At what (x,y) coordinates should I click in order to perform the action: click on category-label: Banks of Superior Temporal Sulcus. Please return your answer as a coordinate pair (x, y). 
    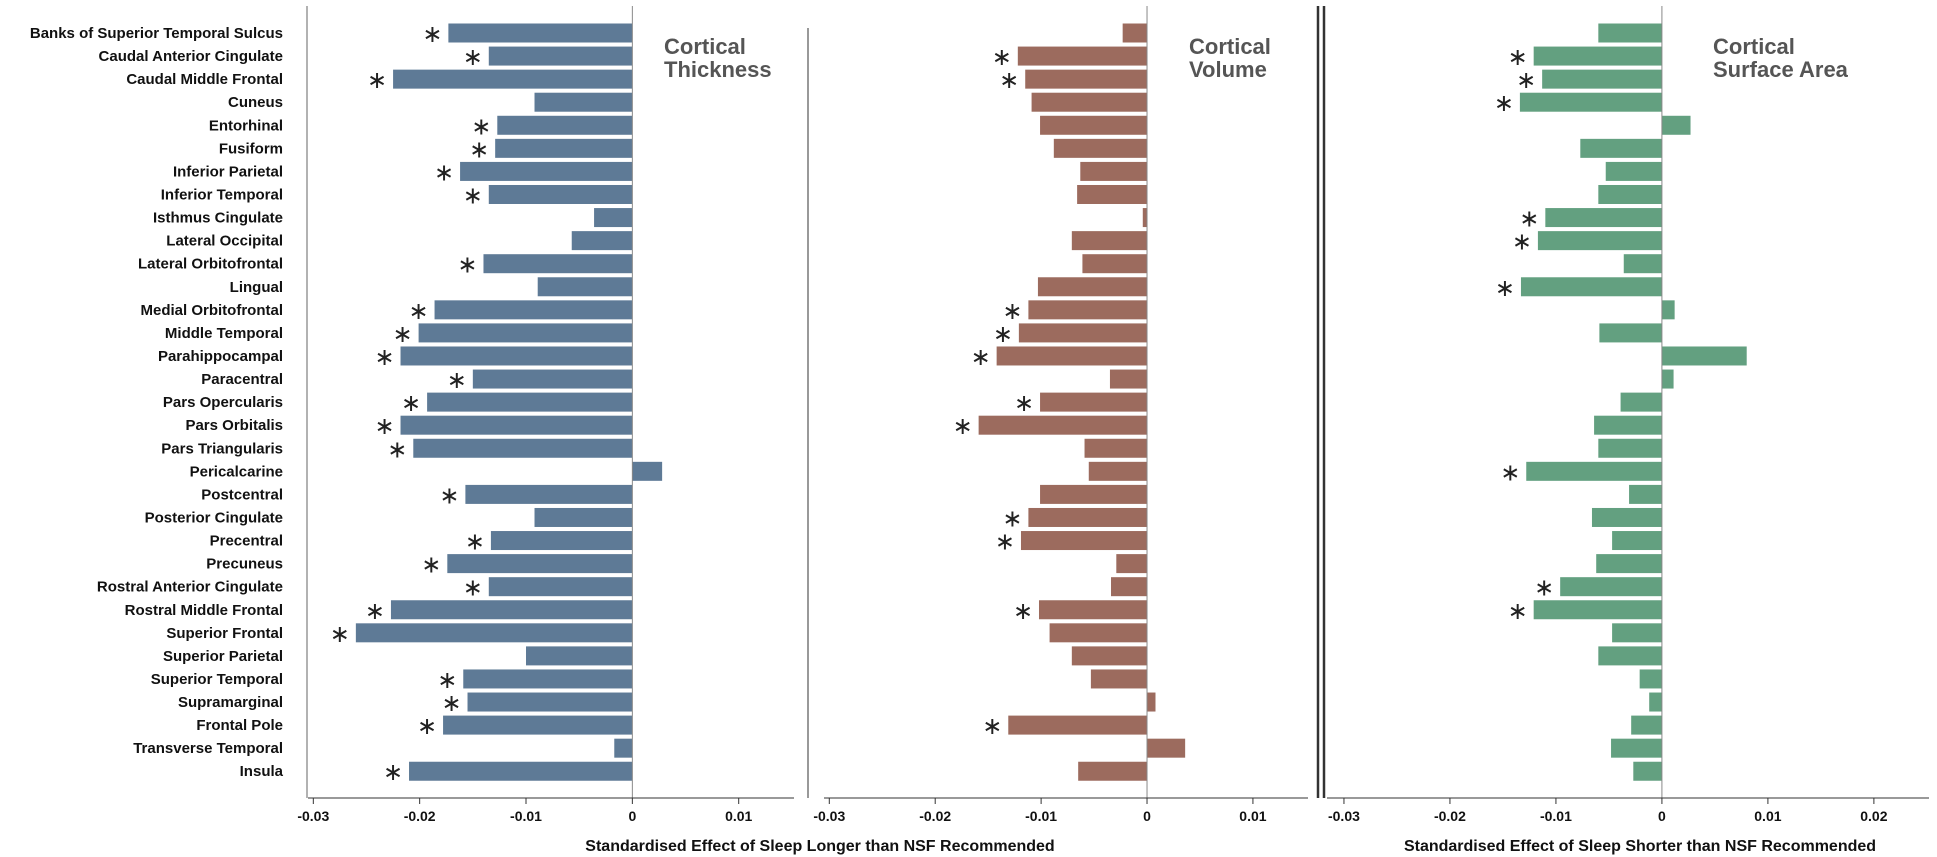
    Looking at the image, I should click on (156, 33).